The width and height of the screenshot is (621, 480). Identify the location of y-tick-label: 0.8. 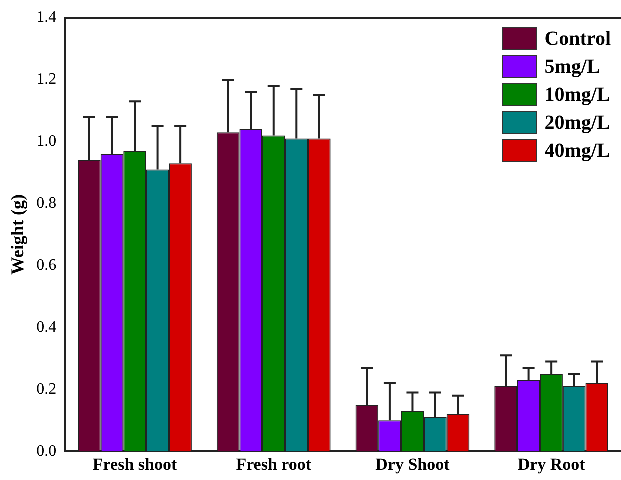
(46, 203).